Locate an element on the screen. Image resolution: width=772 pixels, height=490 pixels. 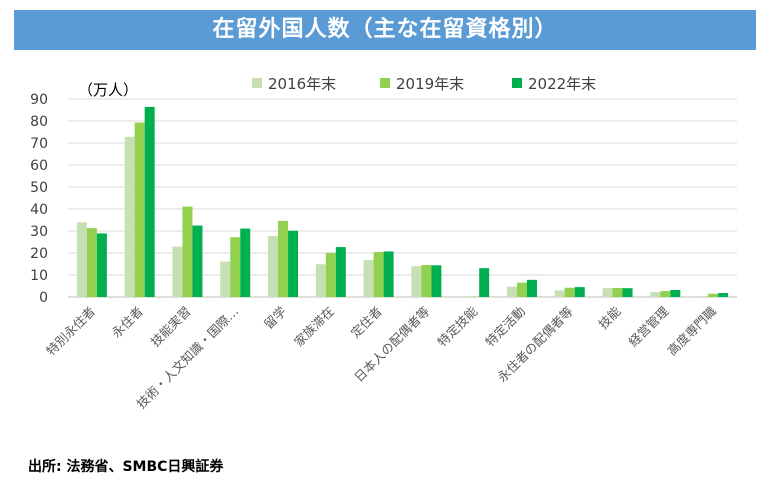
y-tick-label: 60 is located at coordinates (39, 166).